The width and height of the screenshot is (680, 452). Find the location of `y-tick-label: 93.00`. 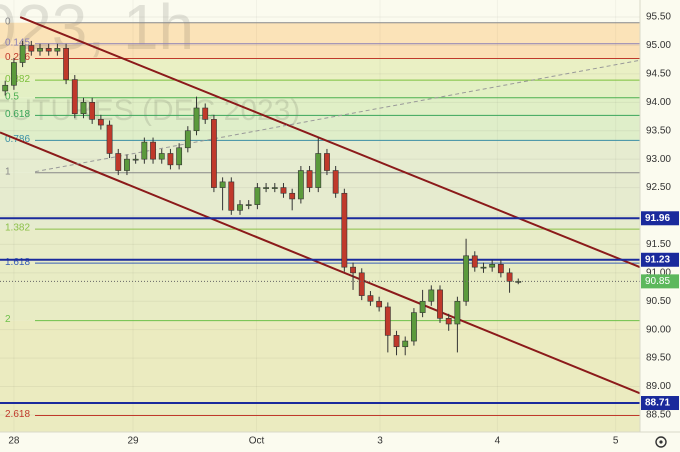

y-tick-label: 93.00 is located at coordinates (658, 159).